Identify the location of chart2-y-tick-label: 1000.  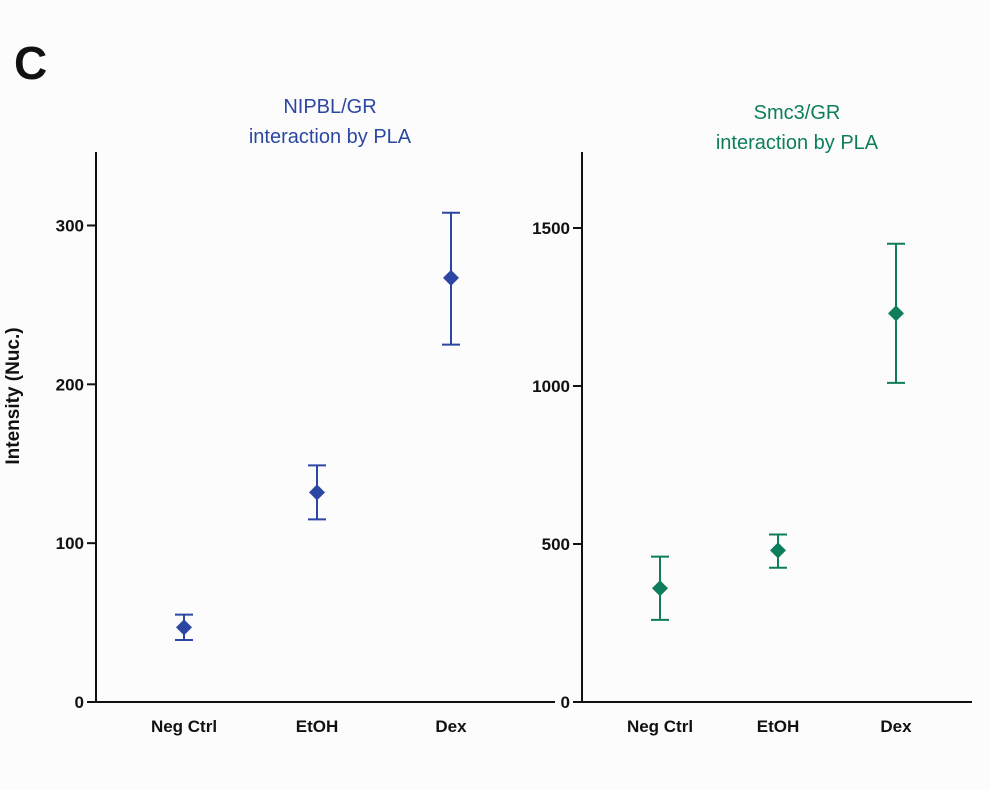
(551, 386).